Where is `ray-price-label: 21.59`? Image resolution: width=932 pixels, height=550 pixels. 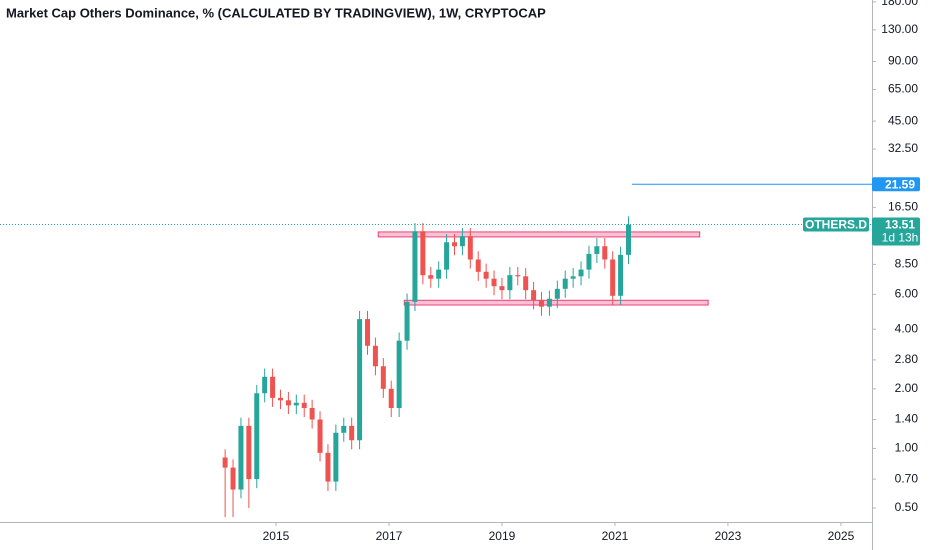
ray-price-label: 21.59 is located at coordinates (900, 184).